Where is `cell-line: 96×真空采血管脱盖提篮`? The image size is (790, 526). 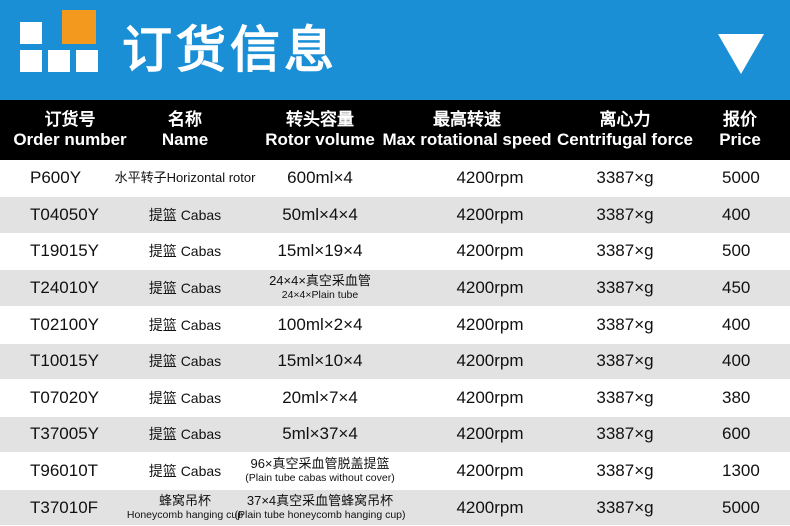
cell-line: 96×真空采血管脱盖提篮 is located at coordinates (320, 464).